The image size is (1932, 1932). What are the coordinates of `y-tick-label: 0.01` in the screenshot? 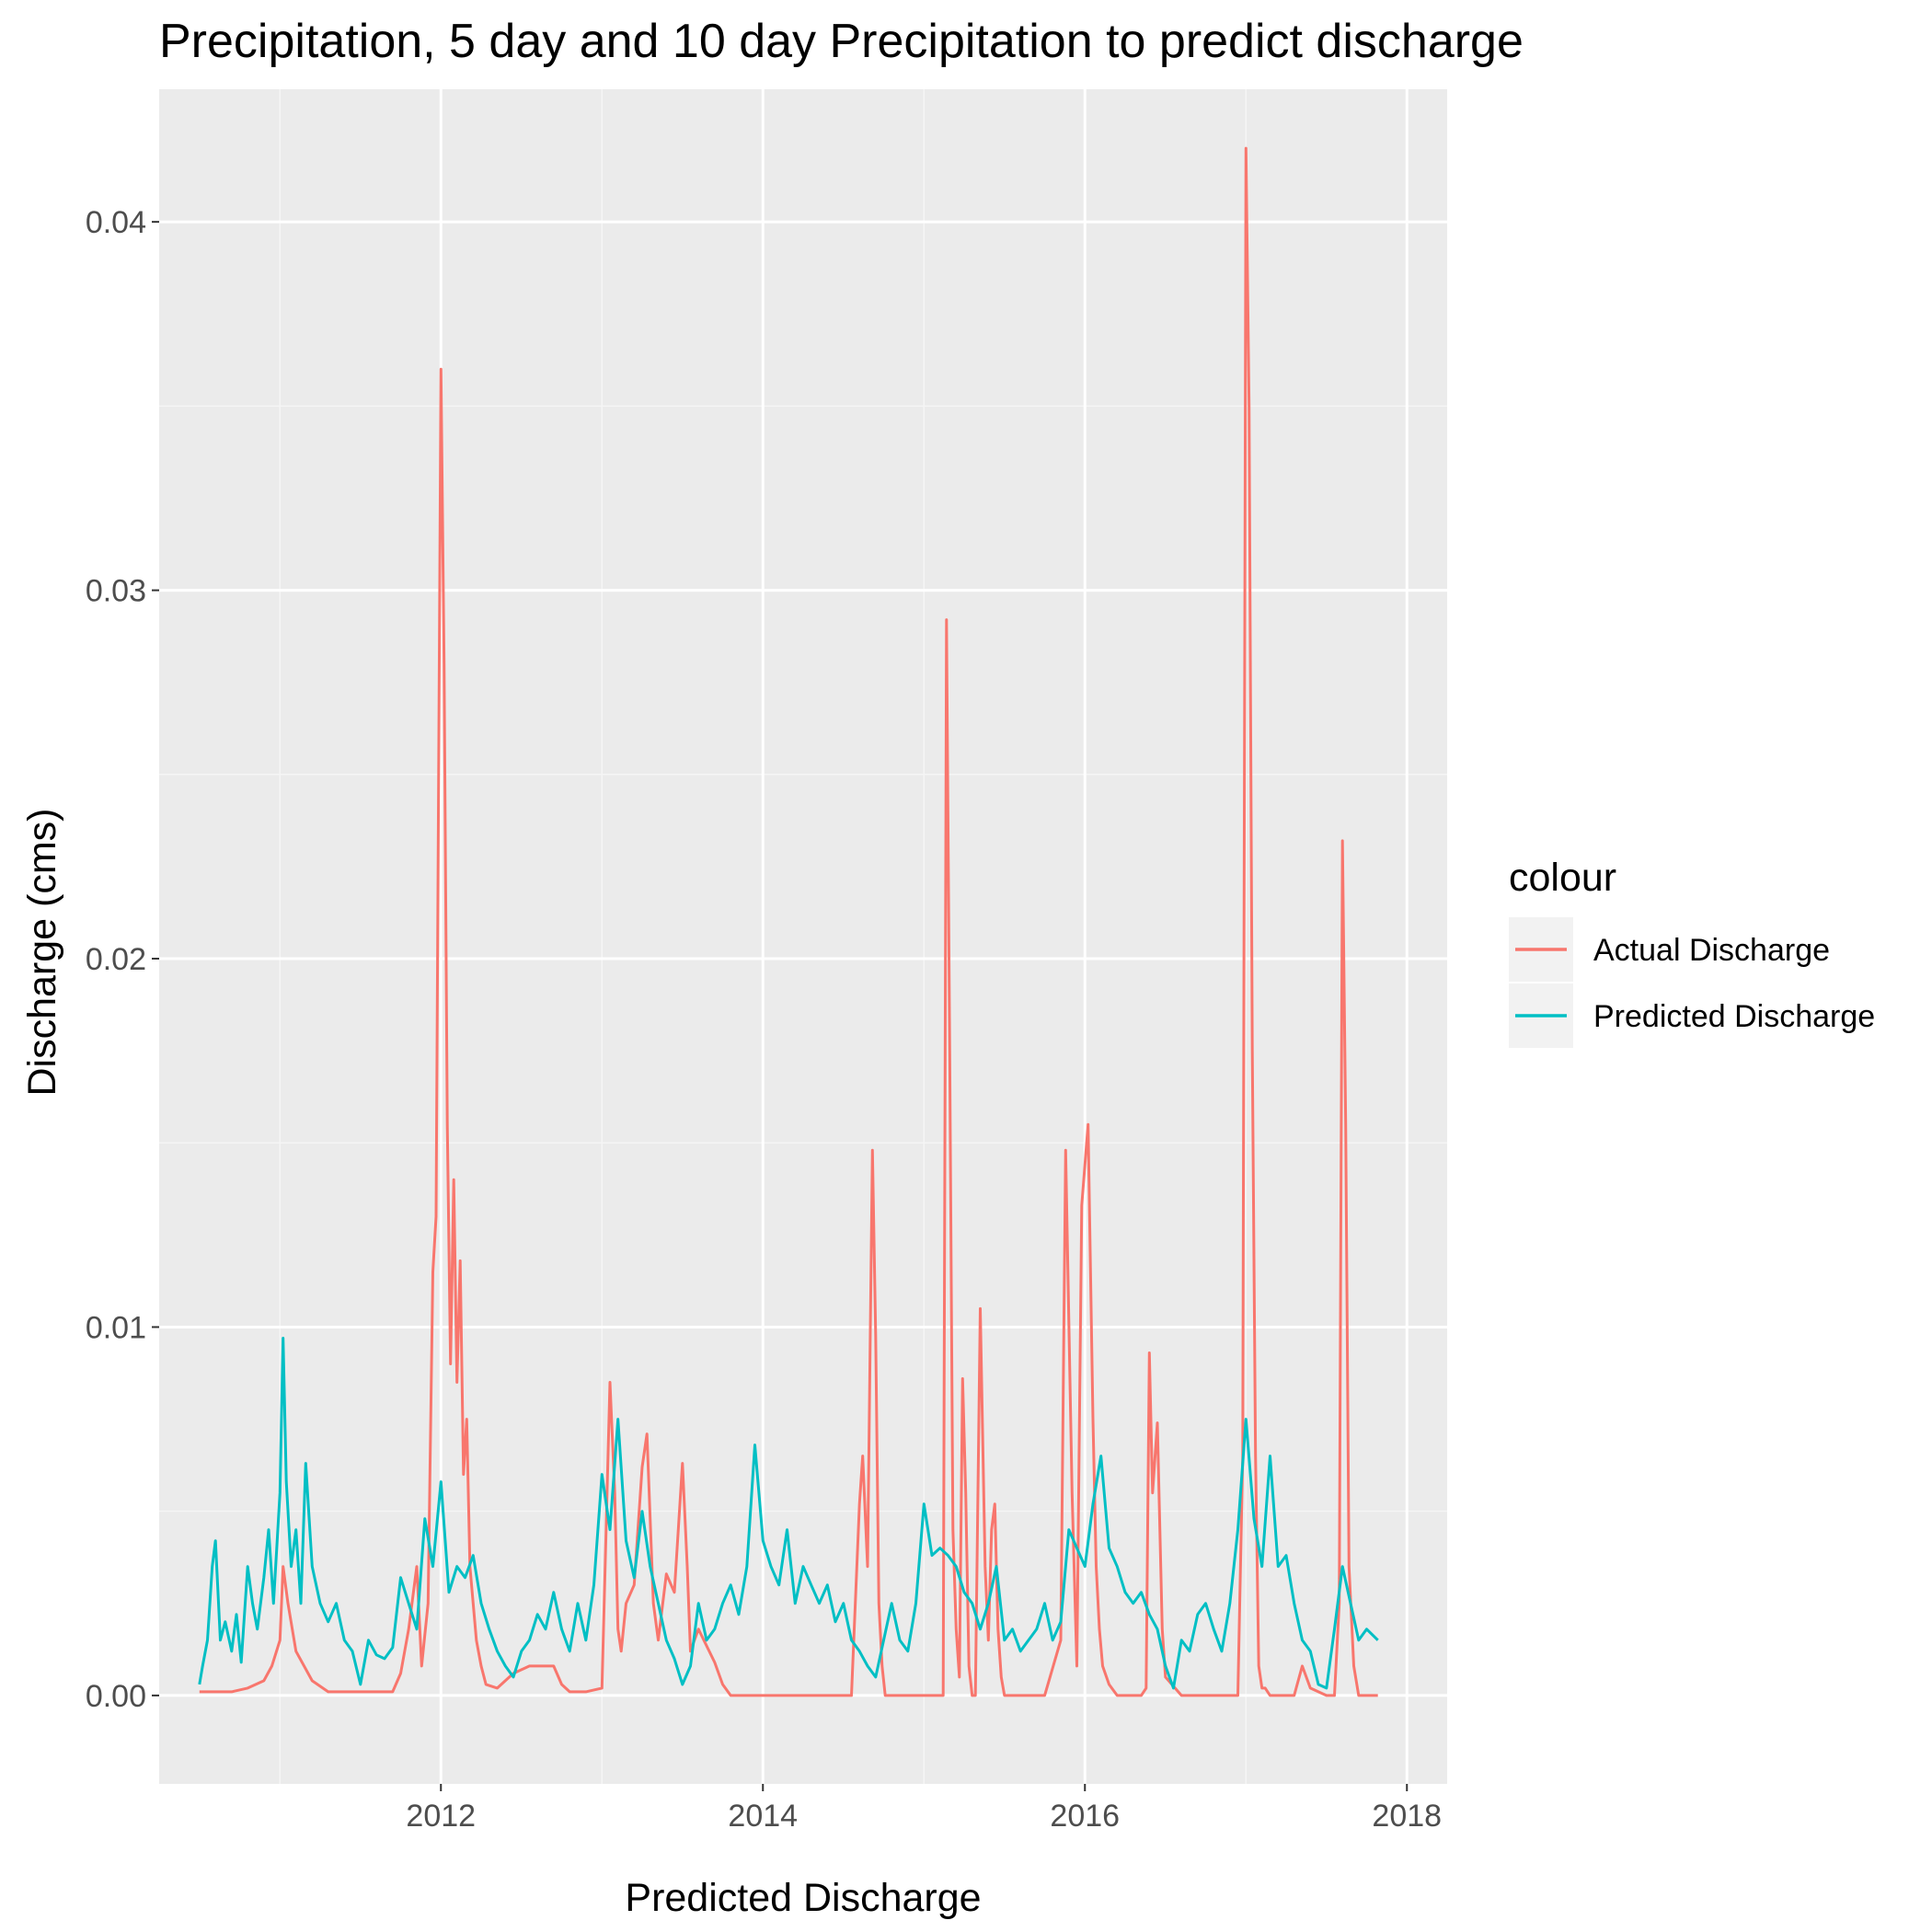 It's located at (116, 1327).